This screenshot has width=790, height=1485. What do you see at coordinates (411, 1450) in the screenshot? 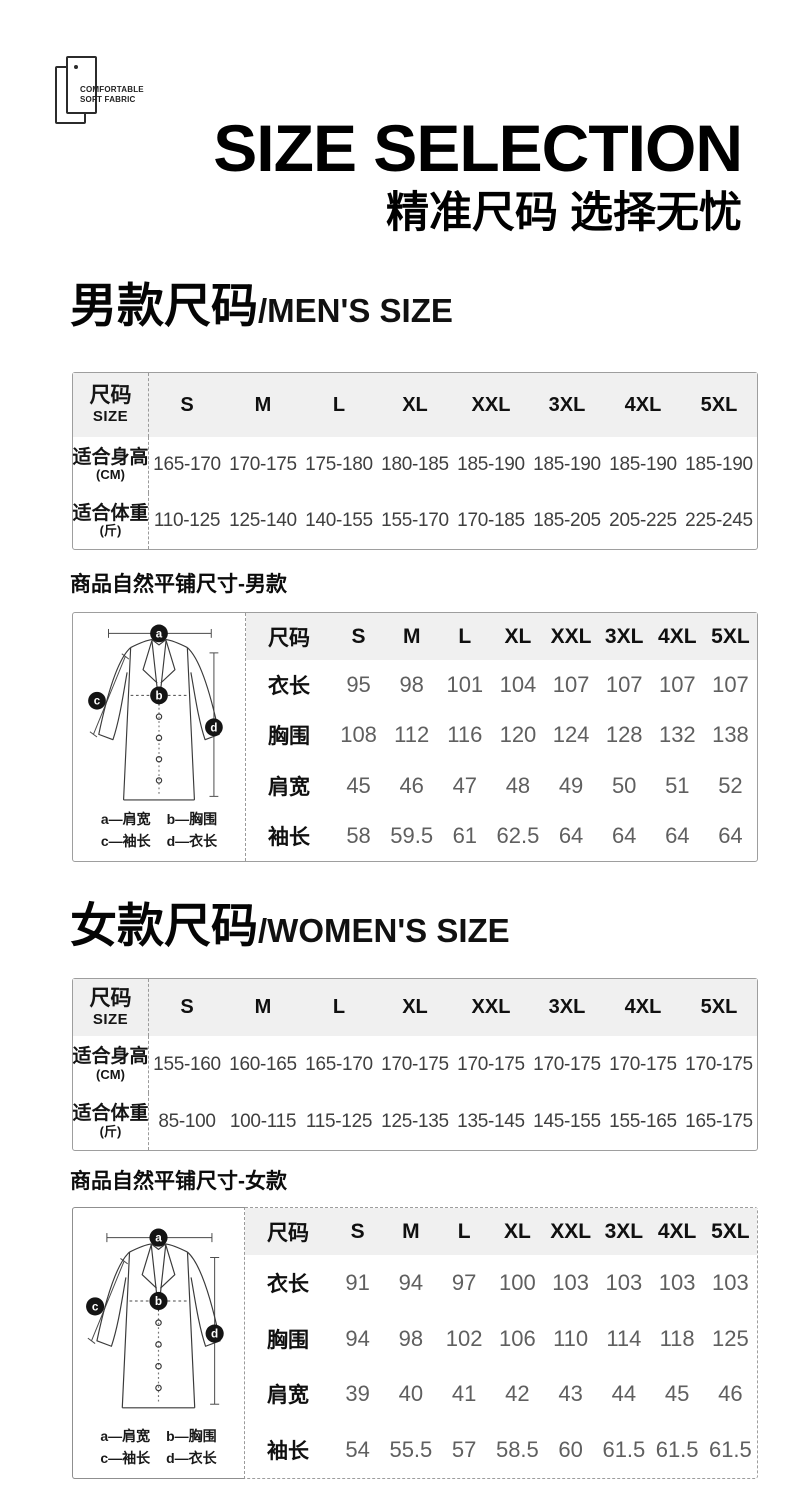
I see `table-cell: 55.5` at bounding box center [411, 1450].